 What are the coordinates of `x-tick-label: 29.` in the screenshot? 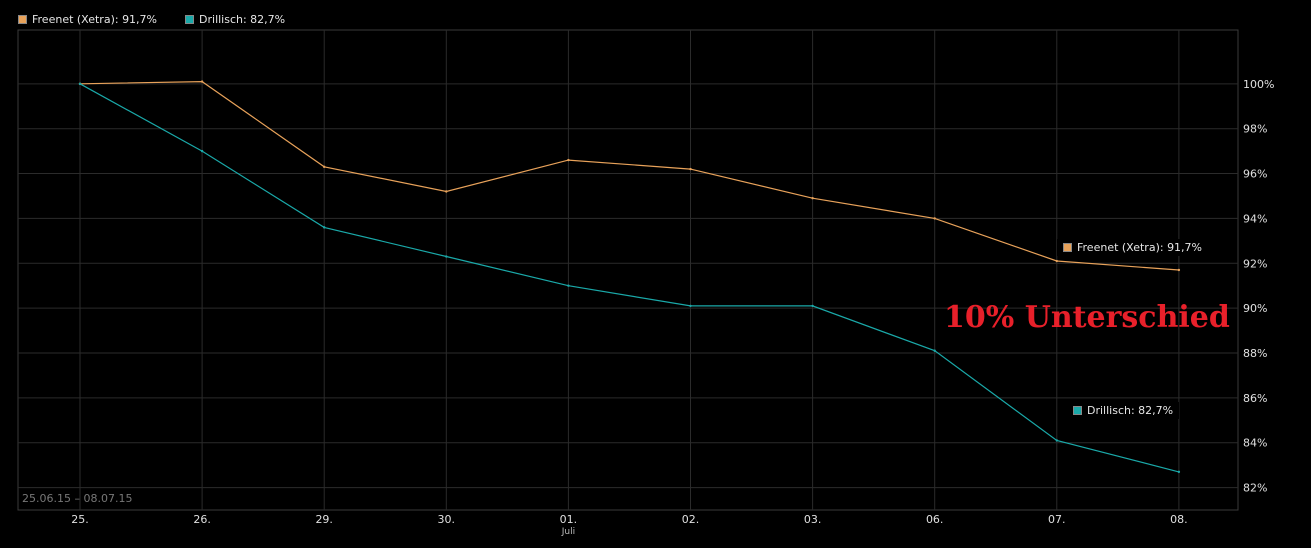 It's located at (324, 519).